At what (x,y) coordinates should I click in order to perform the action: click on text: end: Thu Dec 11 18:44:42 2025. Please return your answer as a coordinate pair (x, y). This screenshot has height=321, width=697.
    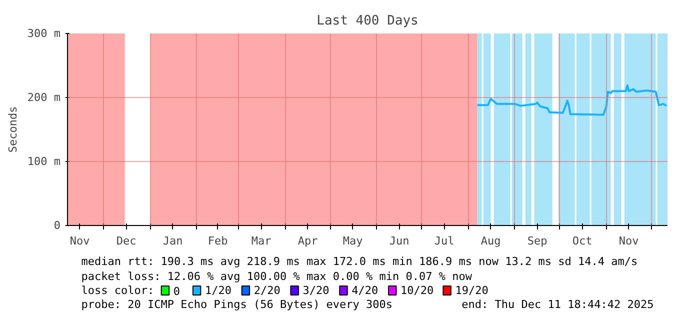
    Looking at the image, I should click on (558, 304).